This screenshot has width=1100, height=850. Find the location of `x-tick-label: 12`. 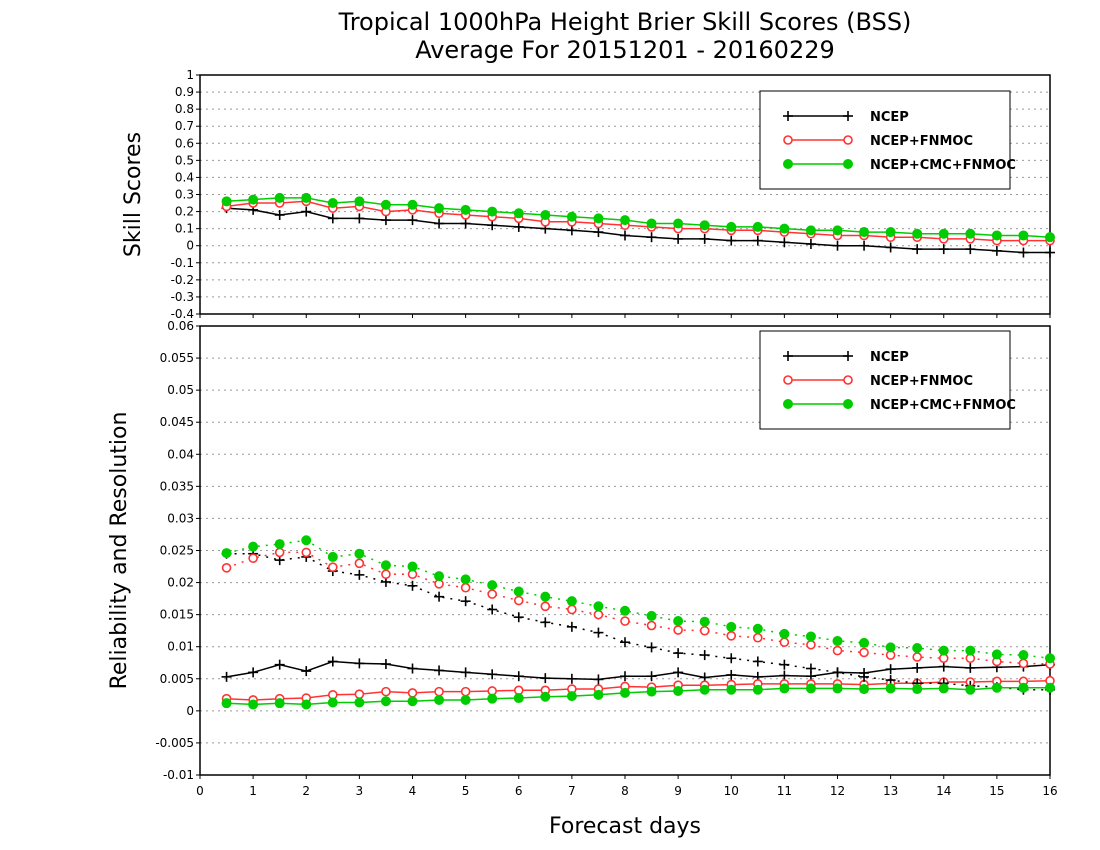

x-tick-label: 12 is located at coordinates (837, 791).